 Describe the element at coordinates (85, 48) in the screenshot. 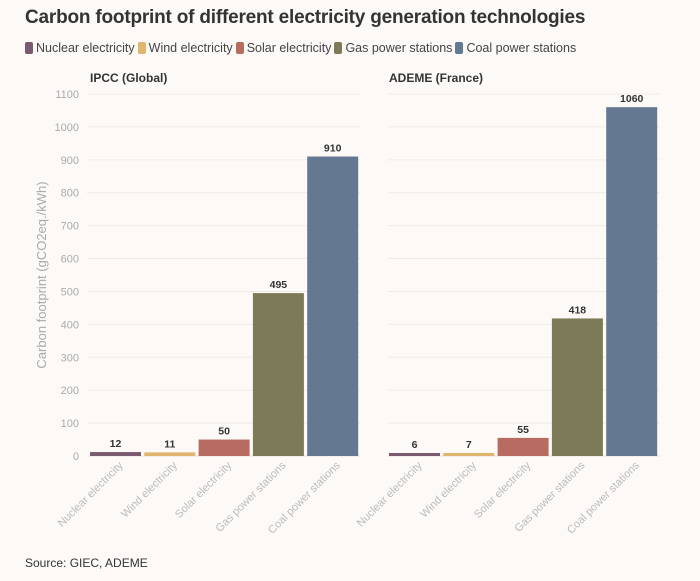

I see `legend-label-nuclear: Nuclear electricity` at that location.